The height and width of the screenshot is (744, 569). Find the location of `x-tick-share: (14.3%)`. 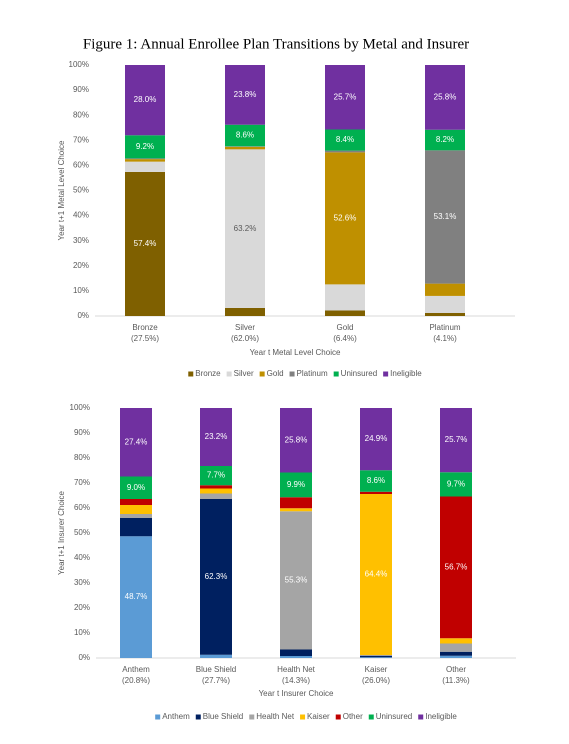

x-tick-share: (14.3%) is located at coordinates (296, 680).